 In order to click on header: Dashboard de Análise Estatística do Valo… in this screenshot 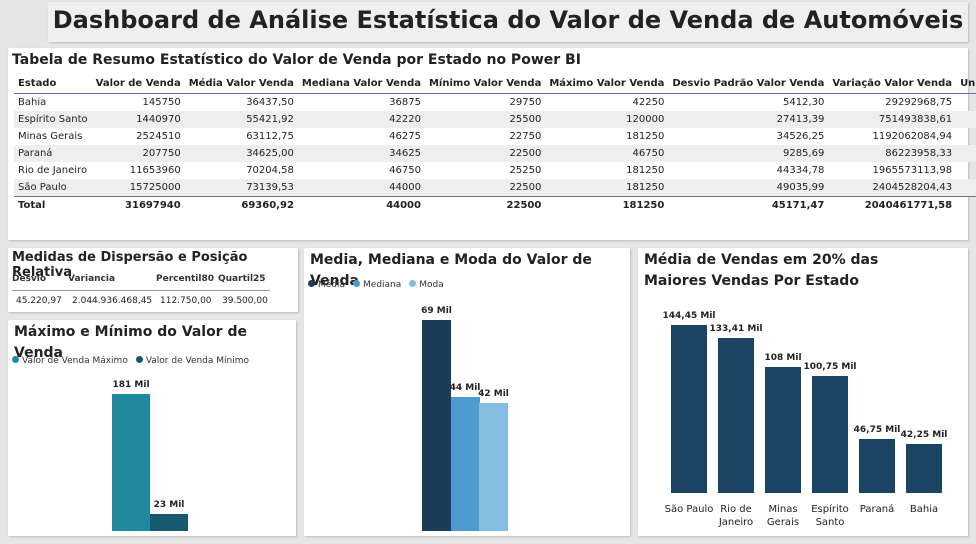, I will do `click(508, 22)`.